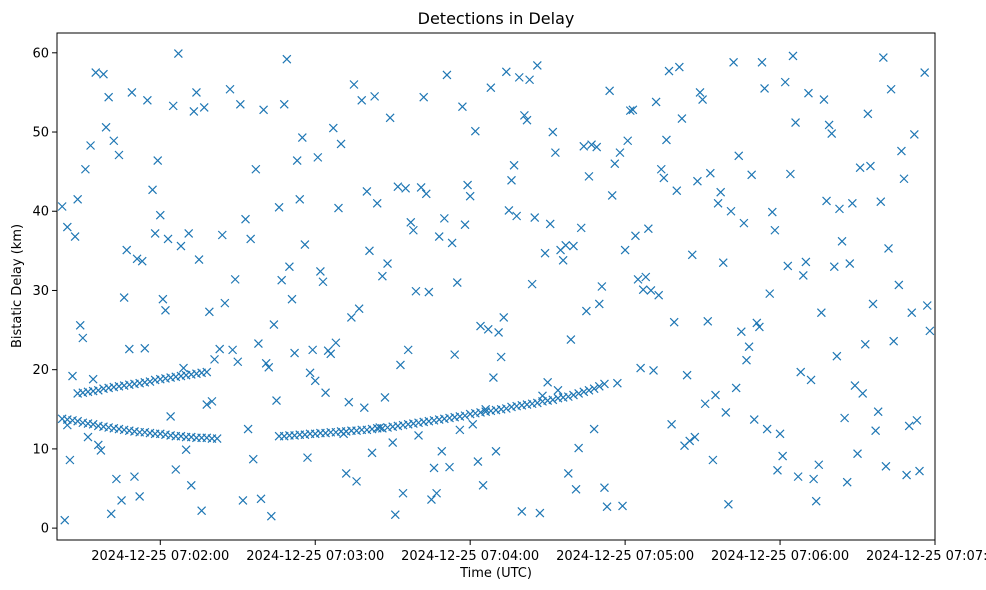 The height and width of the screenshot is (590, 986). Describe the element at coordinates (207, 372) in the screenshot. I see `track-b-point` at that location.